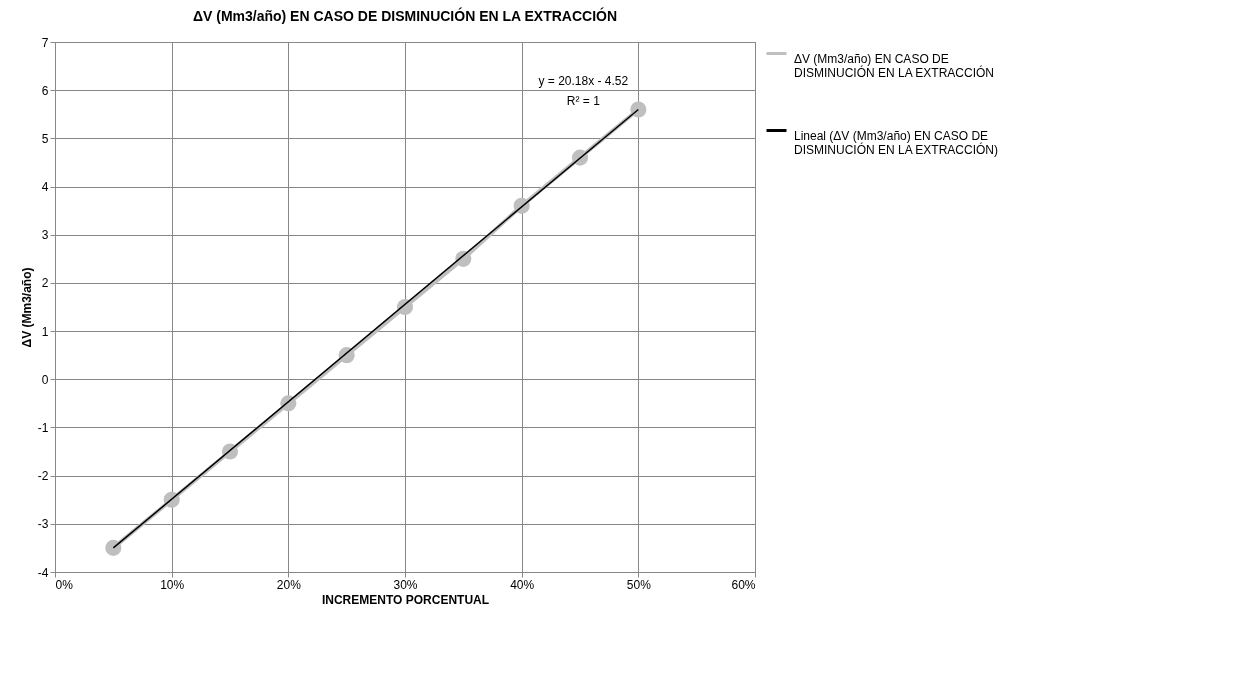  What do you see at coordinates (896, 142) in the screenshot?
I see `legend-label: Lineal (ΔV (Mm3/año) EN CASO DE DISMINUCIÓN EN LA EXTRACCIÓN)` at bounding box center [896, 142].